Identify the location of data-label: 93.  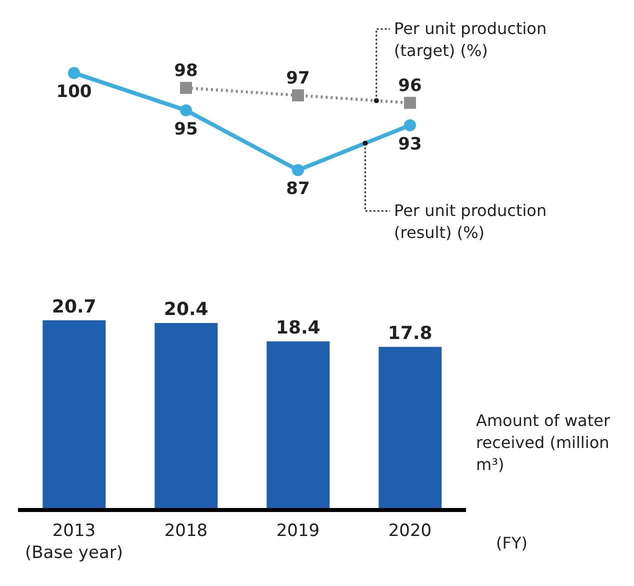
(410, 144).